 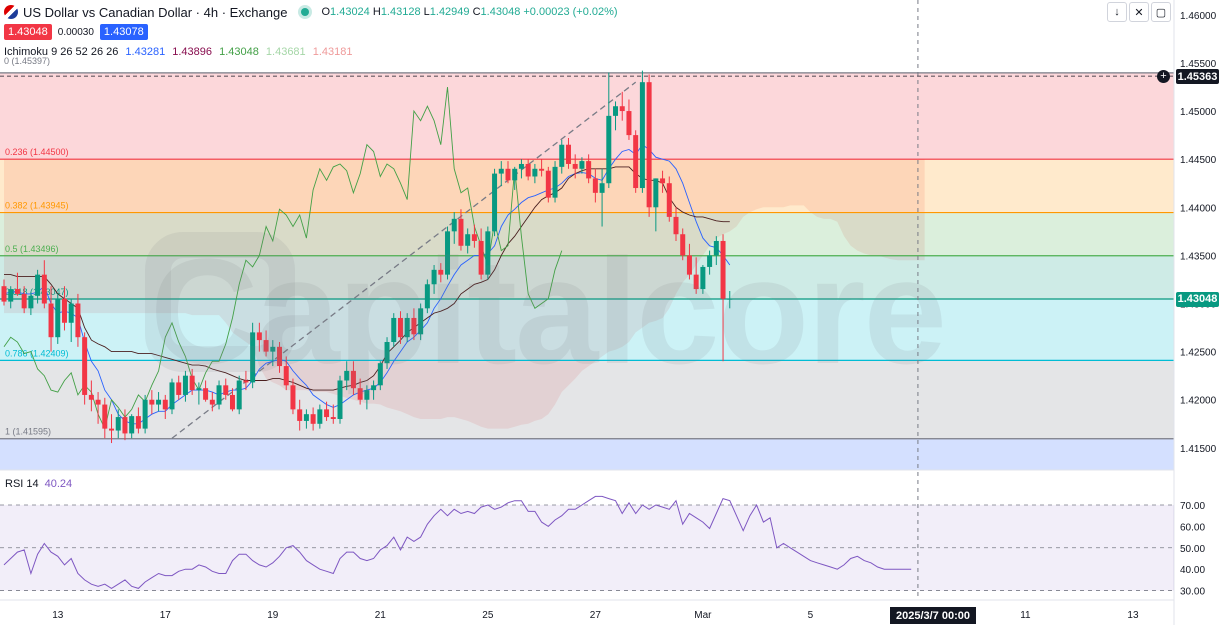 I want to click on usd-cad-flag-icon, so click(x=11, y=12).